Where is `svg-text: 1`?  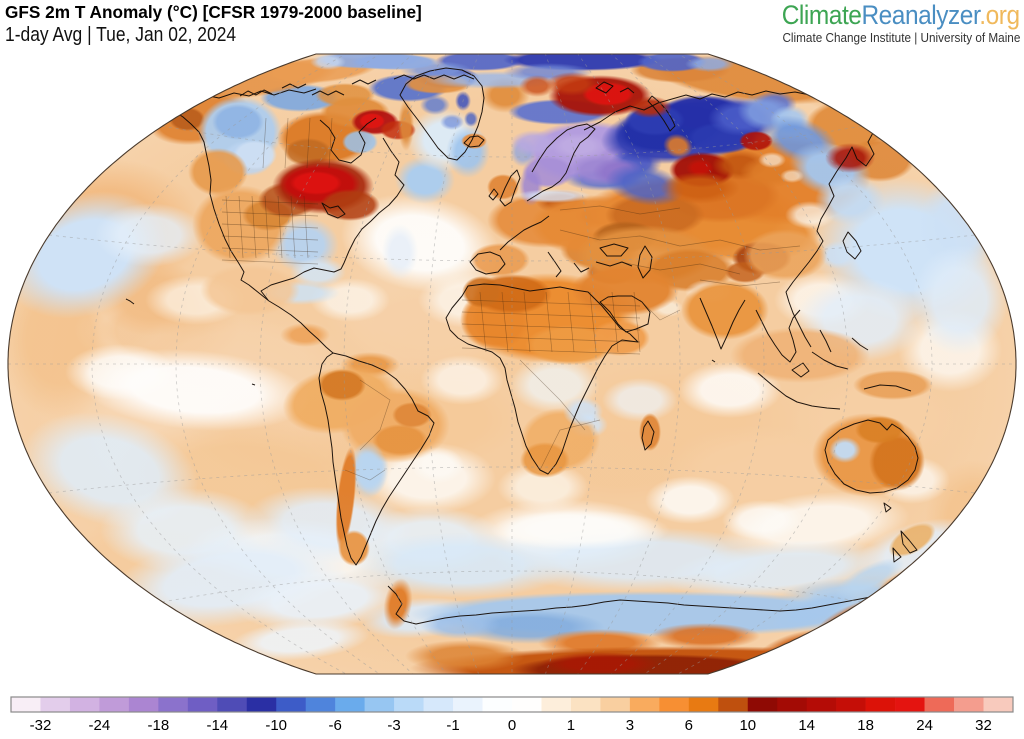 svg-text: 1 is located at coordinates (571, 725).